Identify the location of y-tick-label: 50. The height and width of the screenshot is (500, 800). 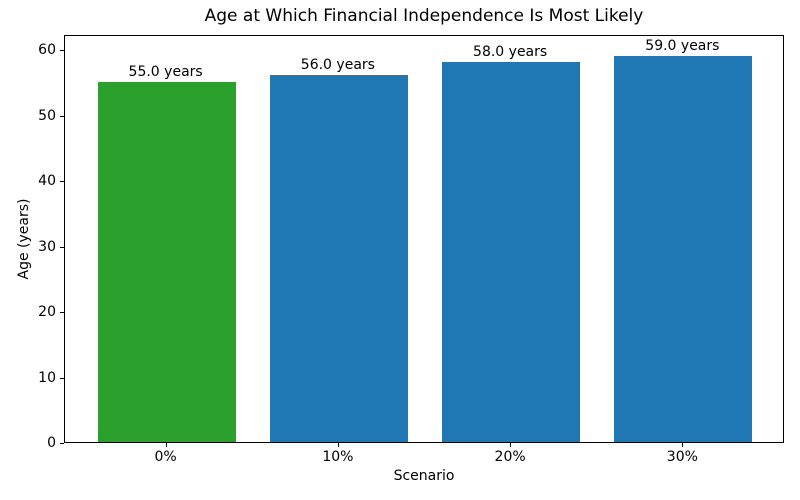
(47, 115).